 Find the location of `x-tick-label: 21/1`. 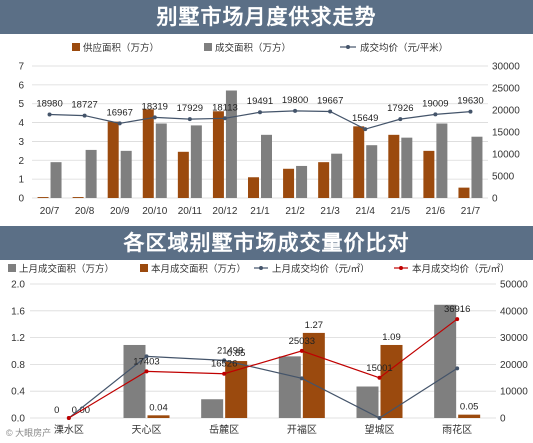

x-tick-label: 21/1 is located at coordinates (260, 211).